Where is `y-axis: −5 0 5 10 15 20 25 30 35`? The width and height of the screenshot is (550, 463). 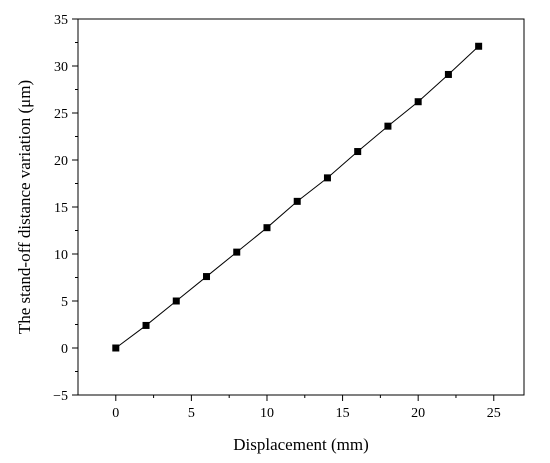 y-axis: −5 0 5 10 15 20 25 30 35 is located at coordinates (65, 208).